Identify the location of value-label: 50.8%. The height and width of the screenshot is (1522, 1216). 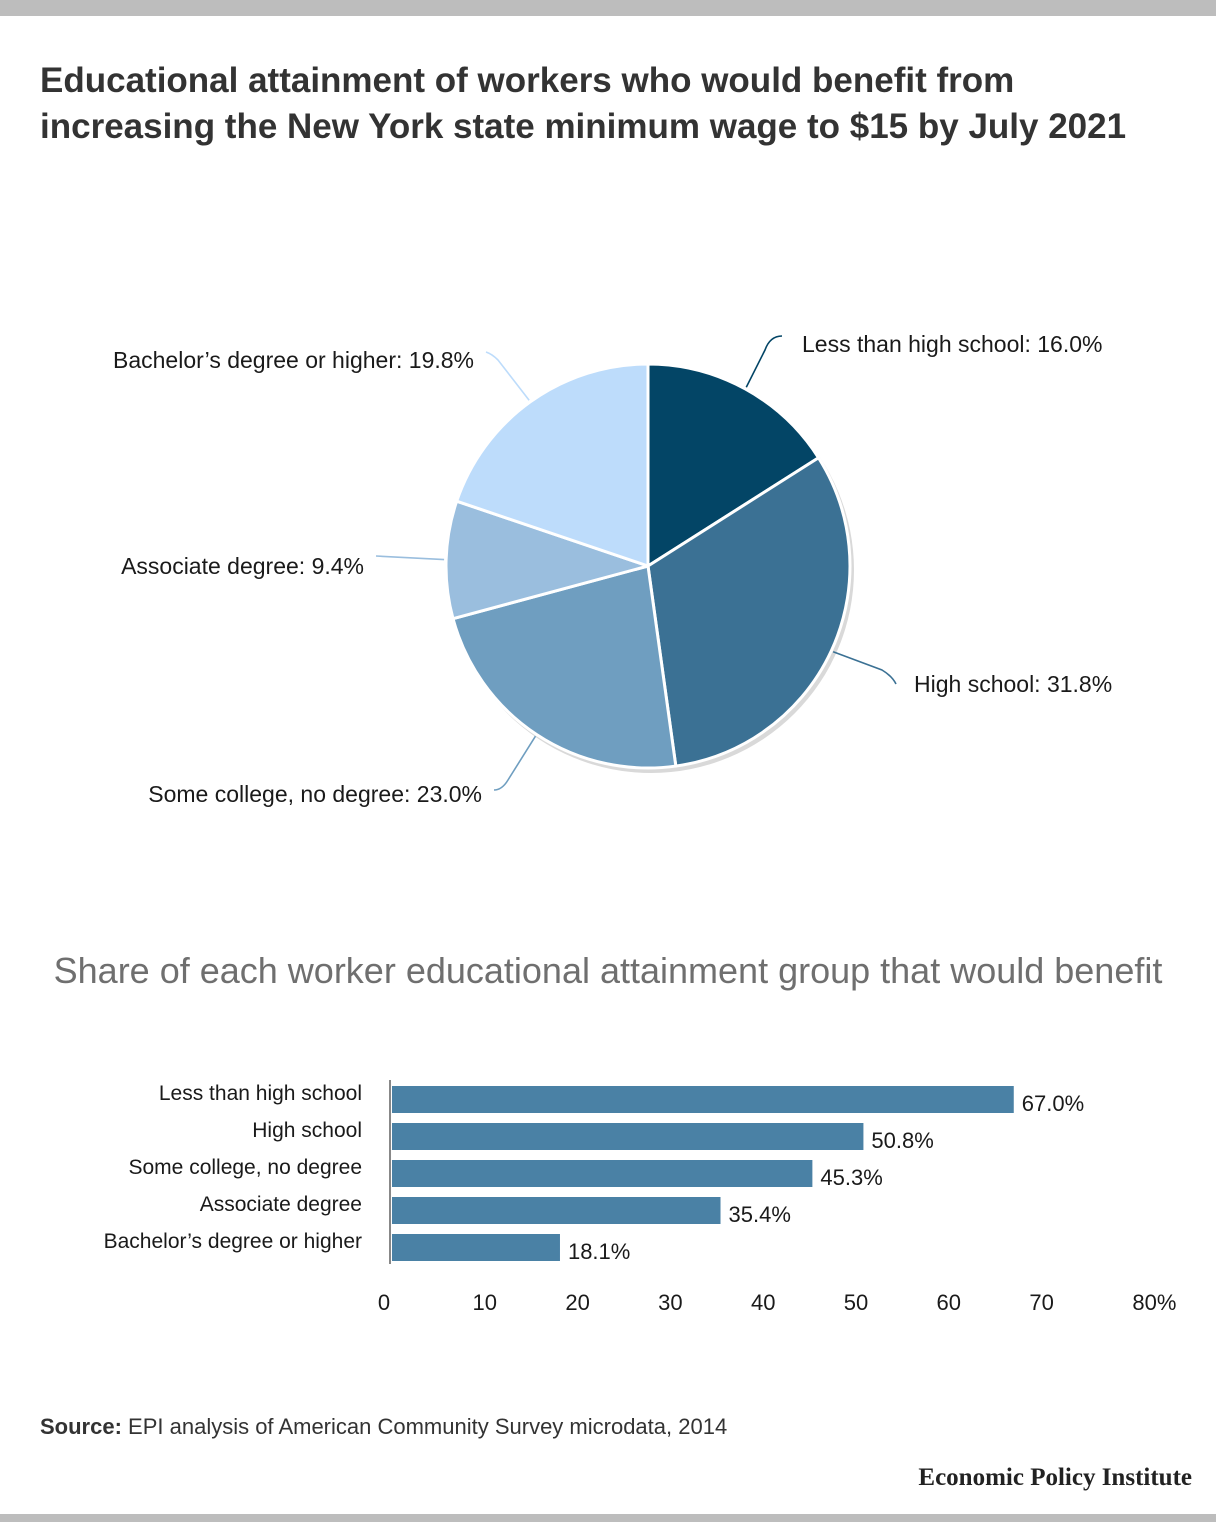
(902, 1140).